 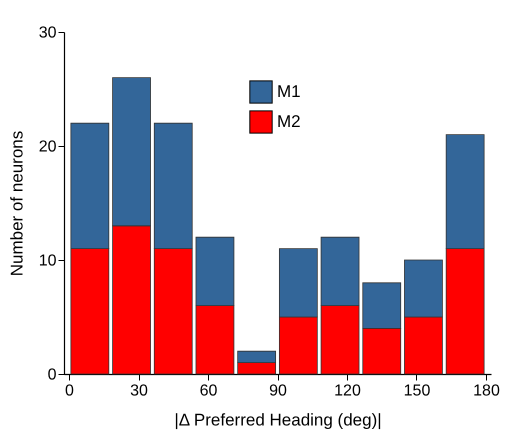 I want to click on y-tick-label: 20, so click(x=47, y=147).